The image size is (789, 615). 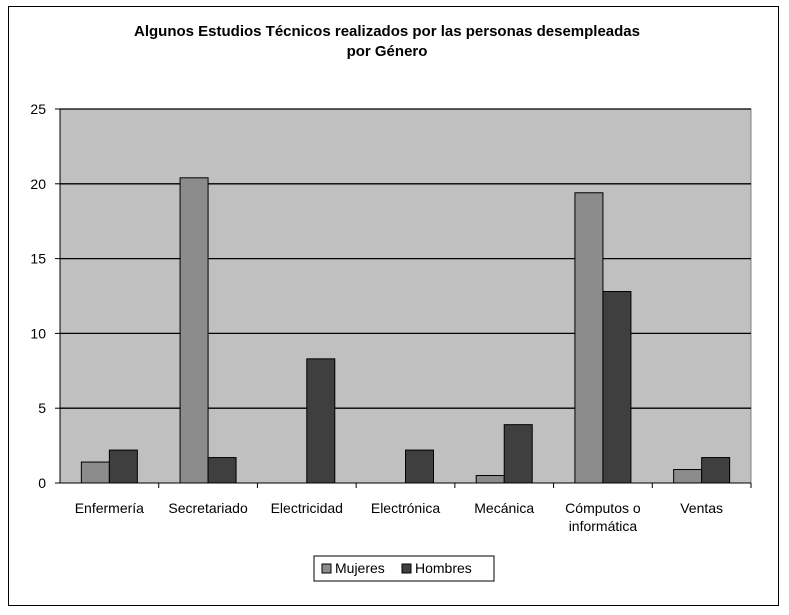 I want to click on category-label: Ventas, so click(x=701, y=508).